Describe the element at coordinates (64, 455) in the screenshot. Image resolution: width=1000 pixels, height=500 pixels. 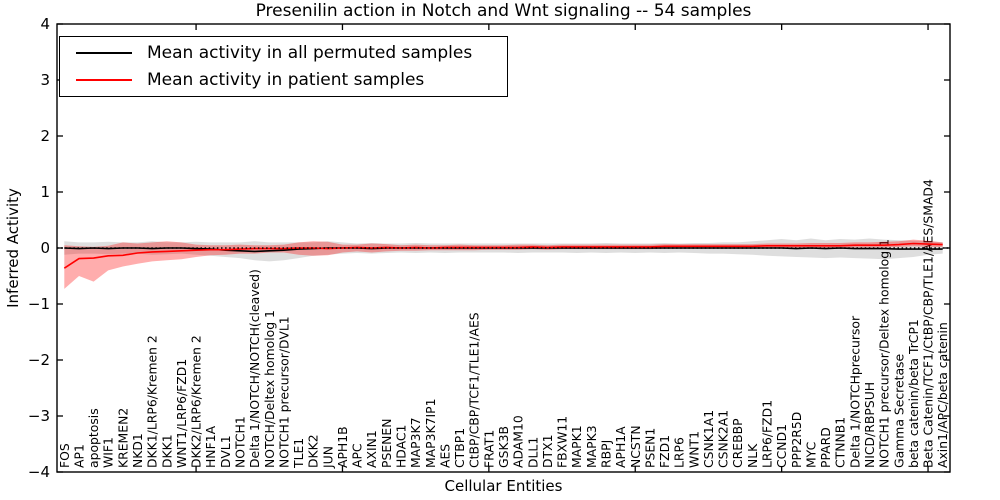
I see `x-tick-label: FOS` at that location.